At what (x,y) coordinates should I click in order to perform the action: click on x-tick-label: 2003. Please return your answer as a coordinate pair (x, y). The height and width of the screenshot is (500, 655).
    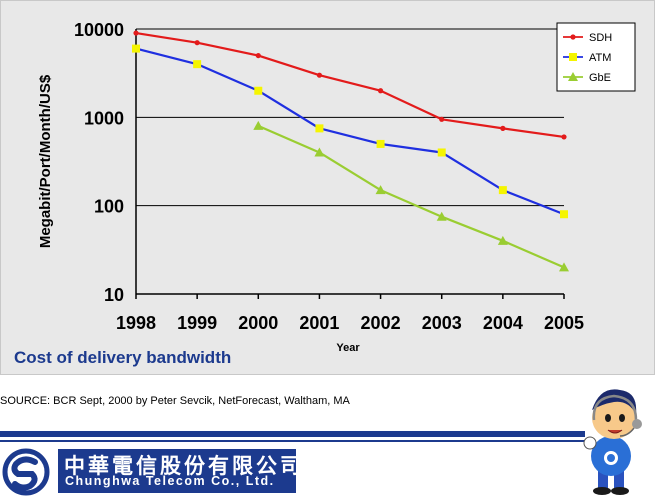
    Looking at the image, I should click on (442, 323).